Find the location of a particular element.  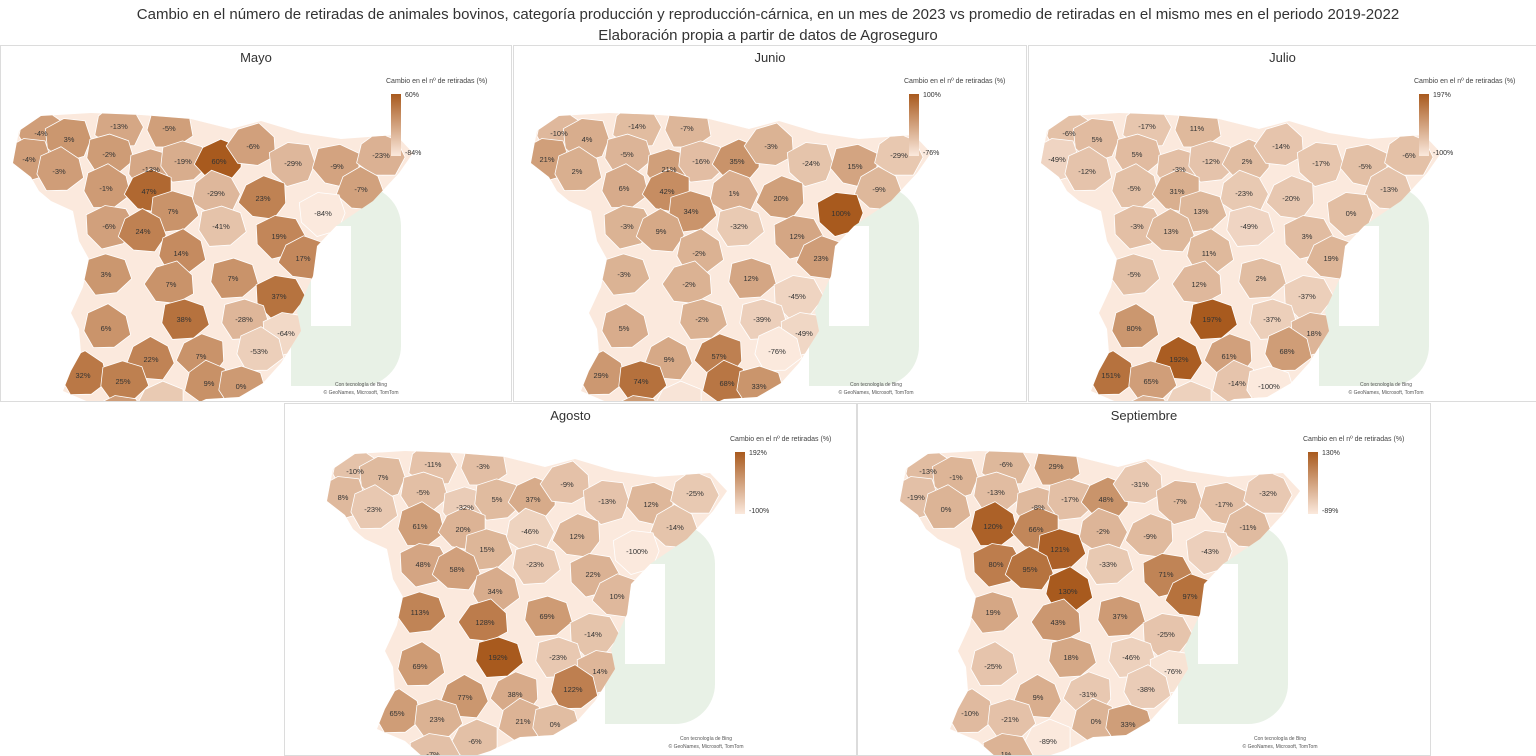

province-label-barcelona: -13% is located at coordinates (1389, 189).